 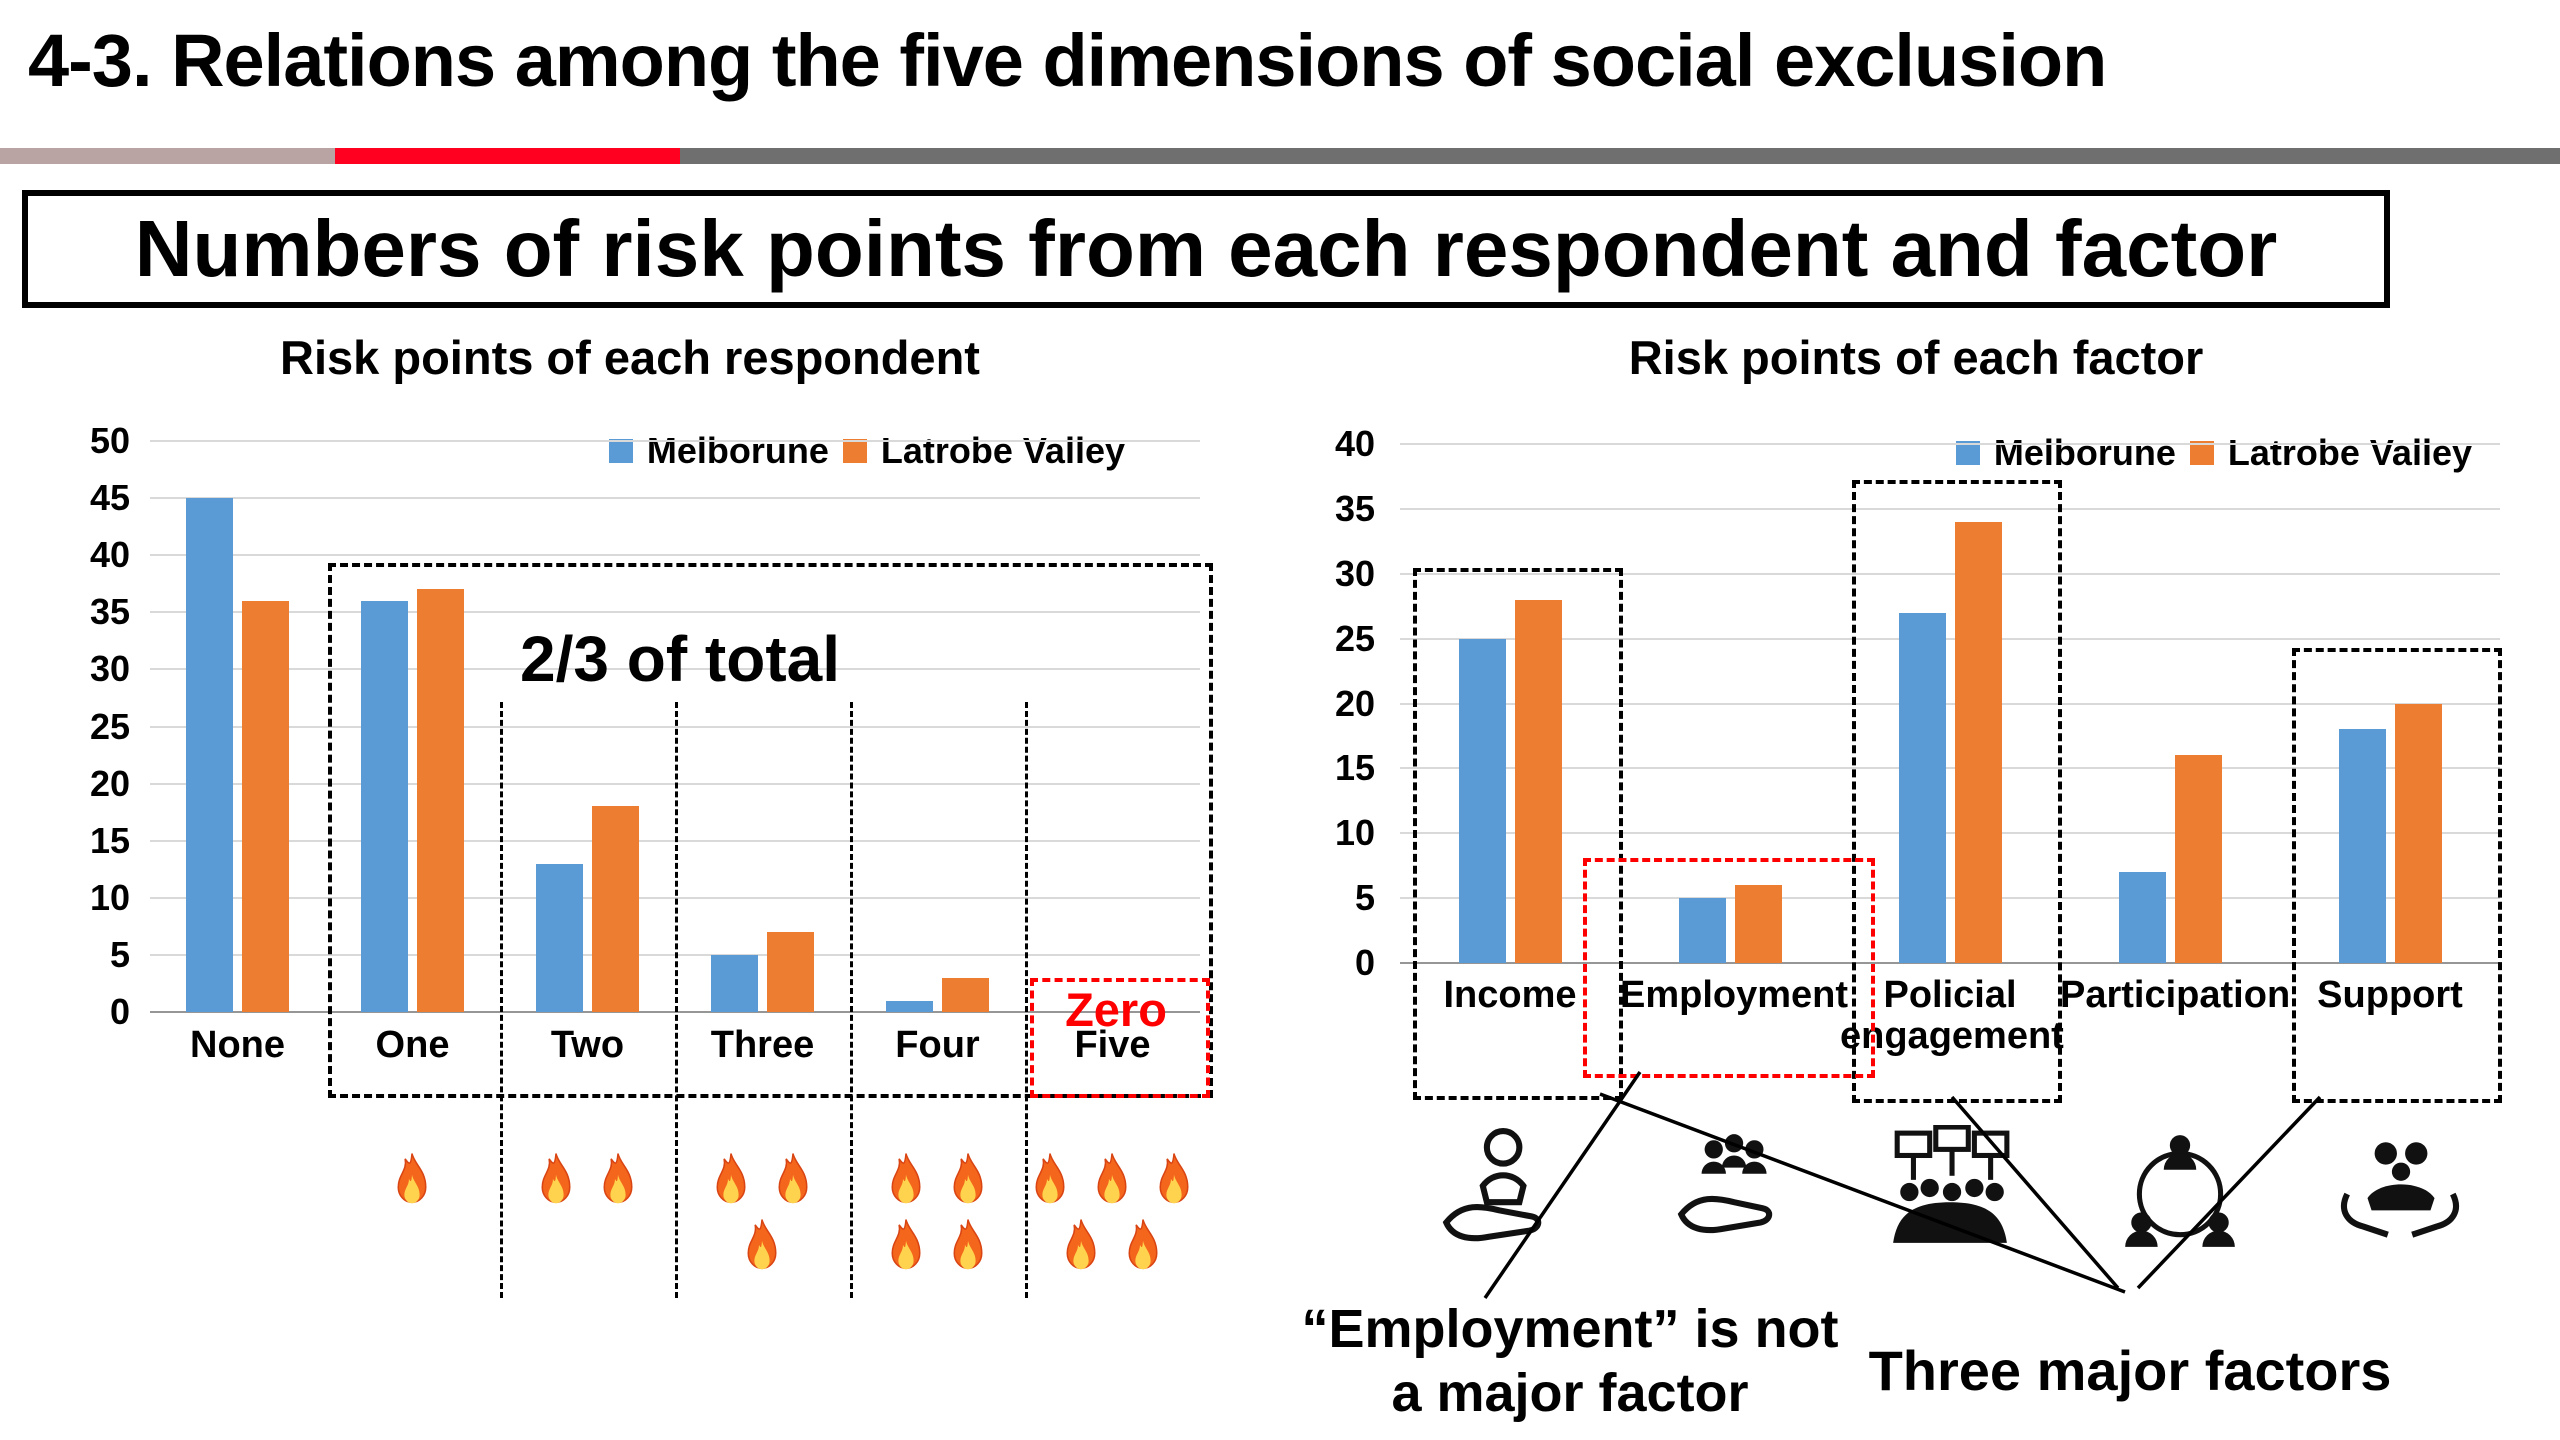 I want to click on y-tick-label: 20, so click(x=1354, y=703).